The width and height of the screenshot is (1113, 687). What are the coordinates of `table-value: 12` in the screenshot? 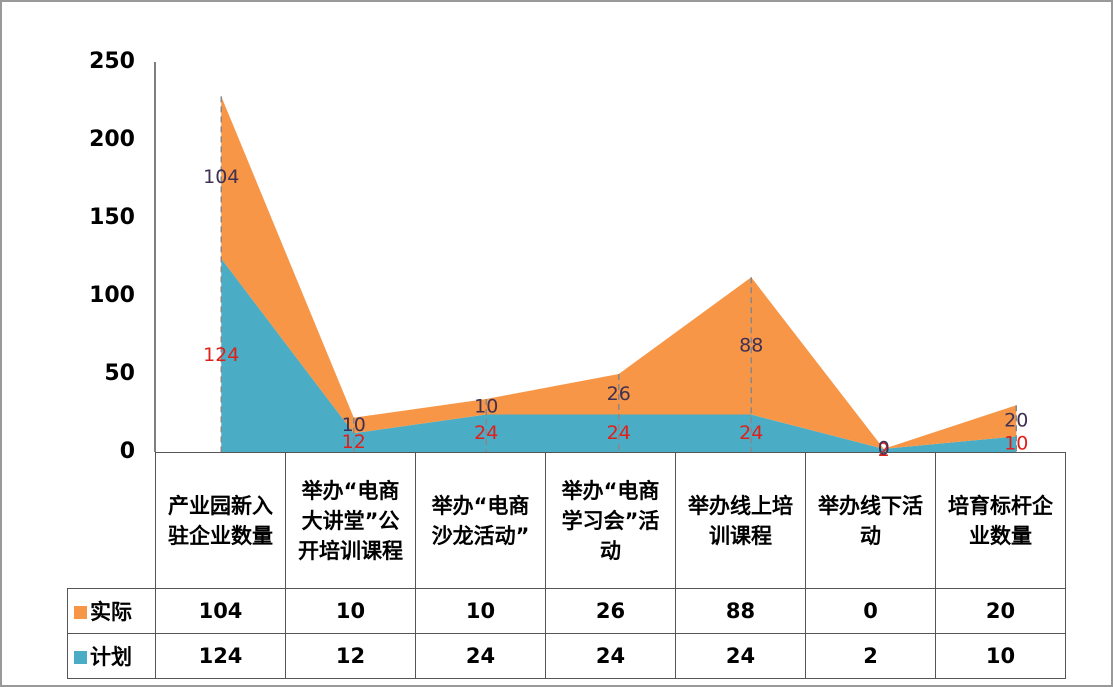 It's located at (350, 656).